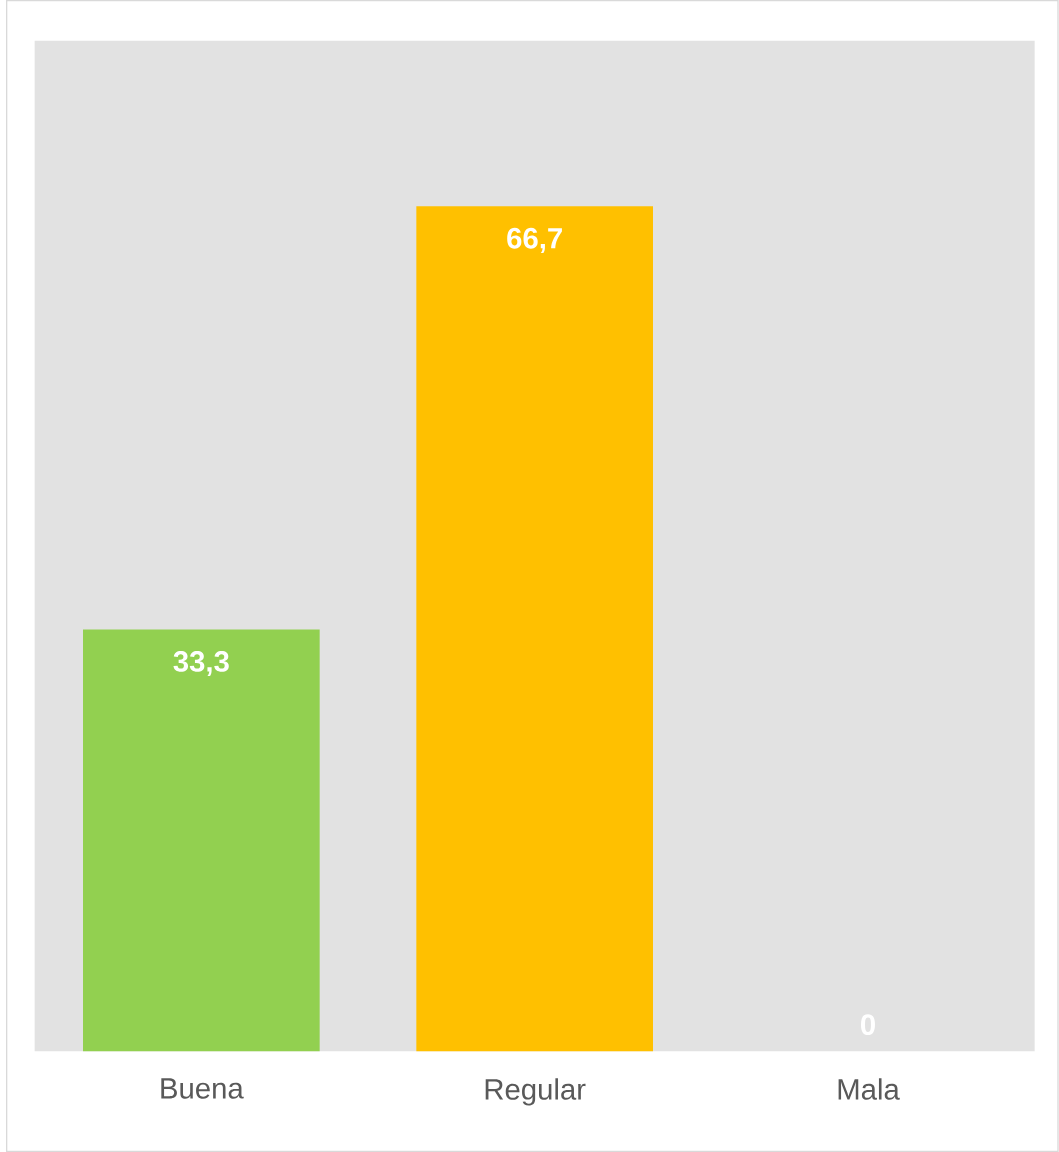  I want to click on x-tick-label: Mala, so click(869, 1089).